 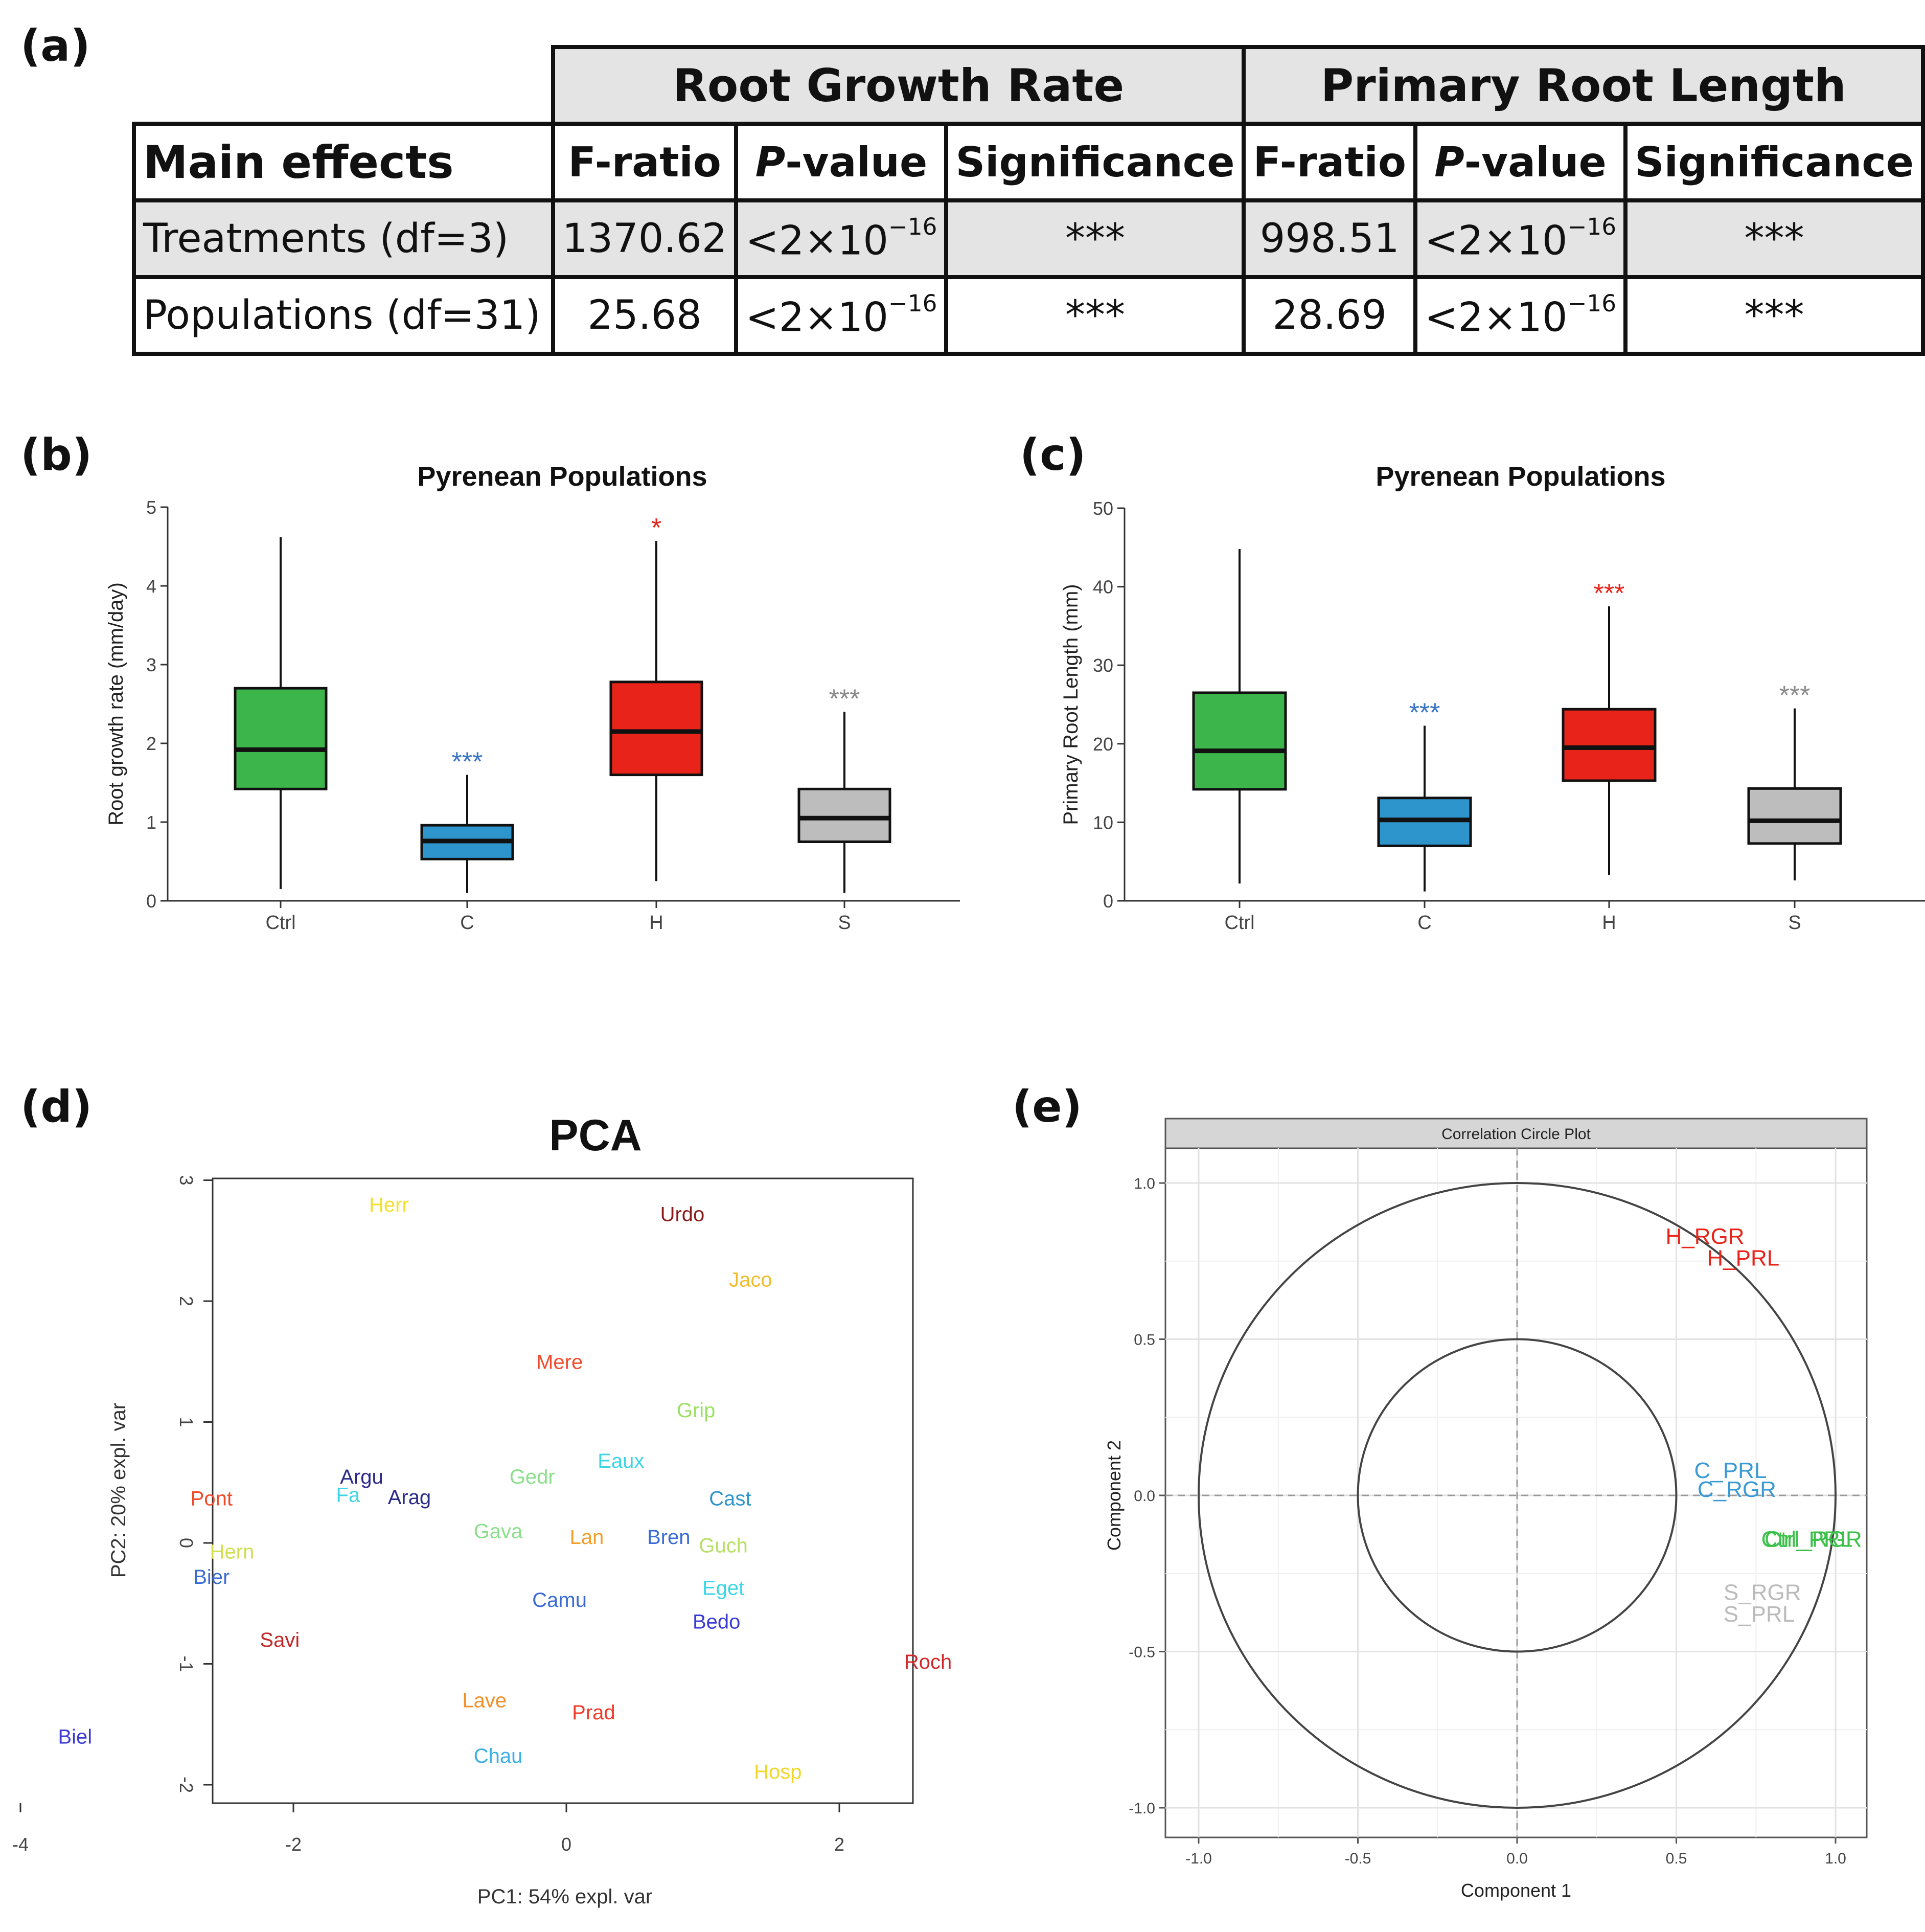 What do you see at coordinates (1239, 923) in the screenshot?
I see `x-tick-label: Ctrl` at bounding box center [1239, 923].